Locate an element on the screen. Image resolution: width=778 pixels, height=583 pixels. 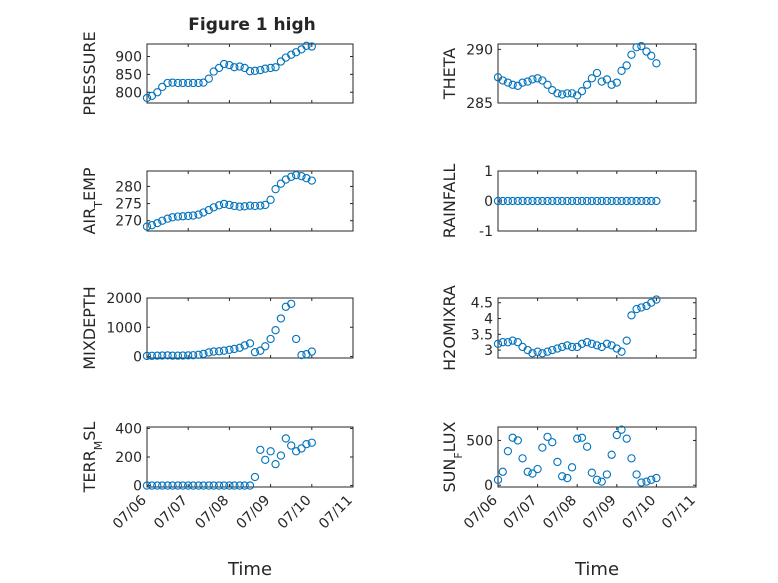
subplot-4: -1 0 1 RAINFALL is located at coordinates (568, 202).